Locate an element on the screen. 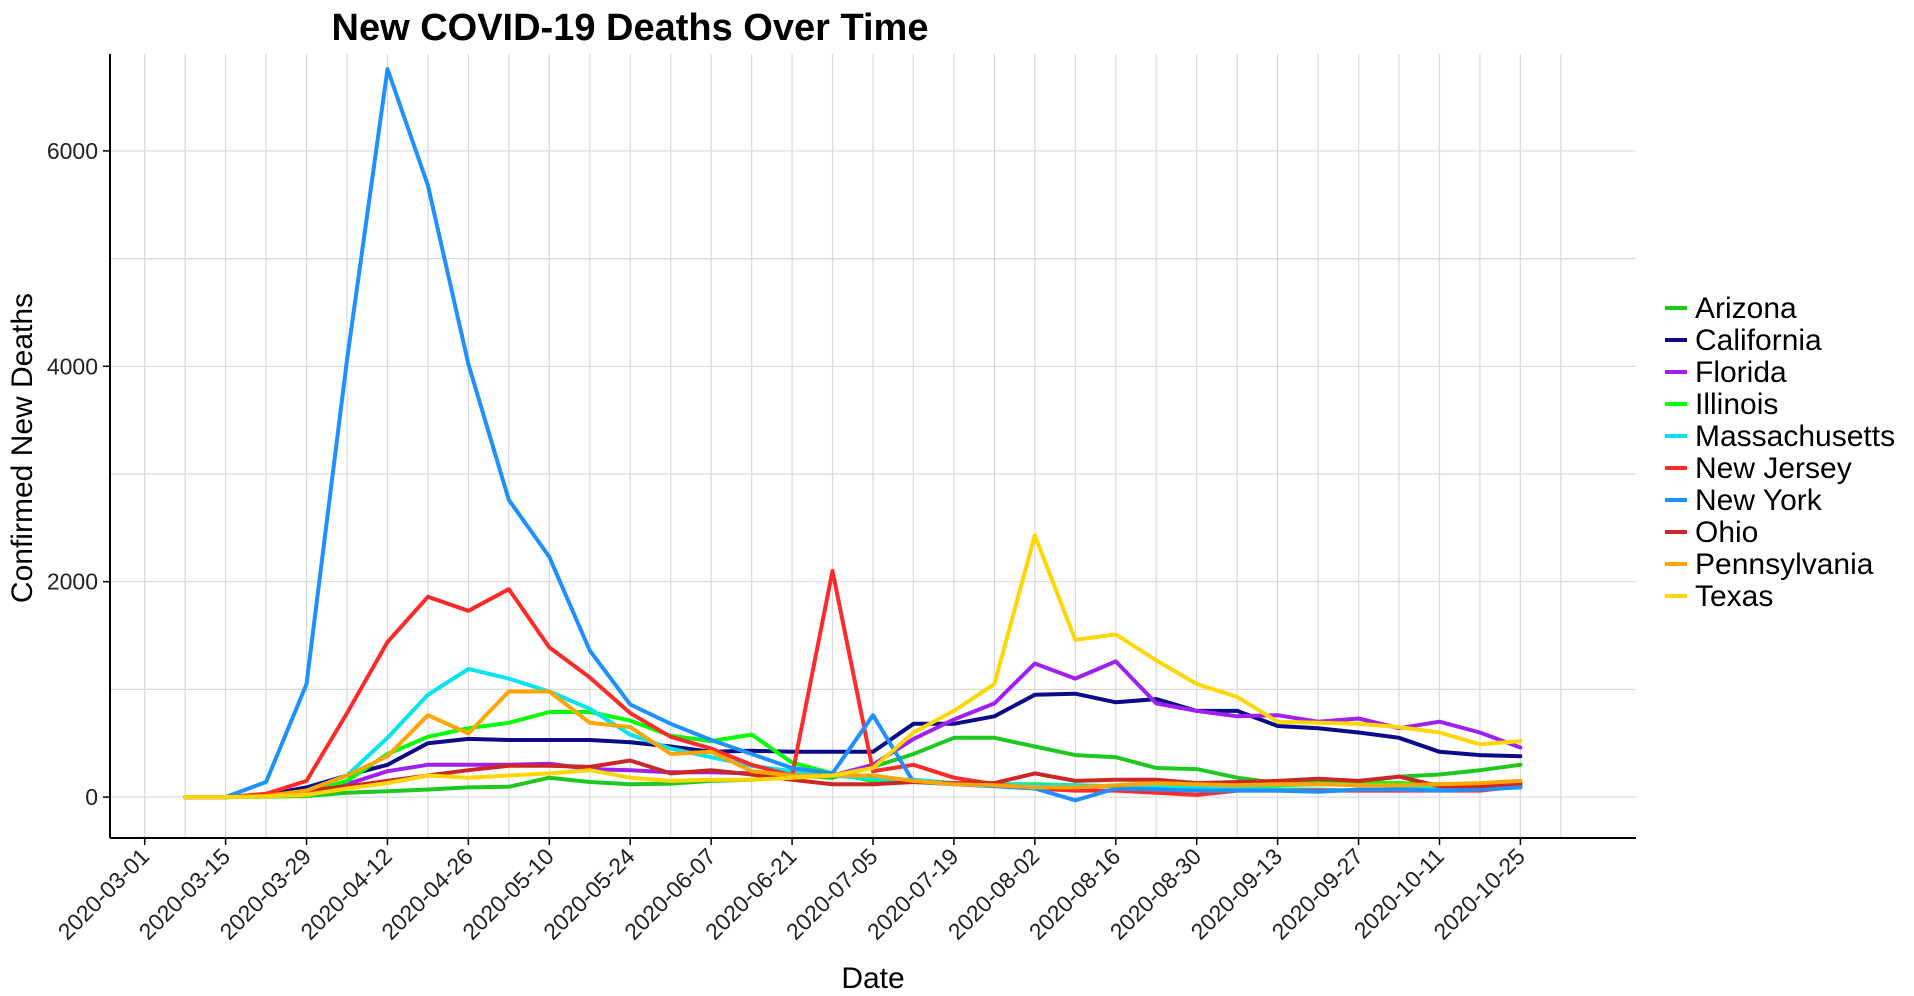  series-line-california is located at coordinates (853, 745).